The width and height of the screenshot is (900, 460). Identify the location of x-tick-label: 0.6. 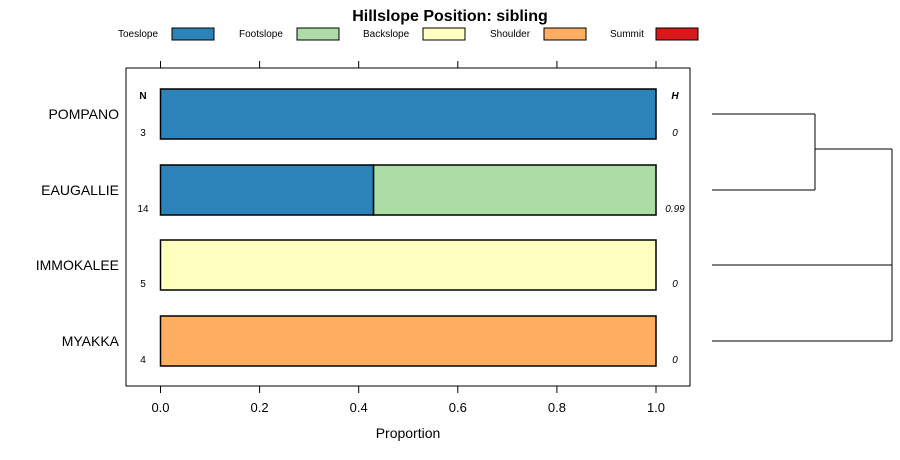
(458, 407).